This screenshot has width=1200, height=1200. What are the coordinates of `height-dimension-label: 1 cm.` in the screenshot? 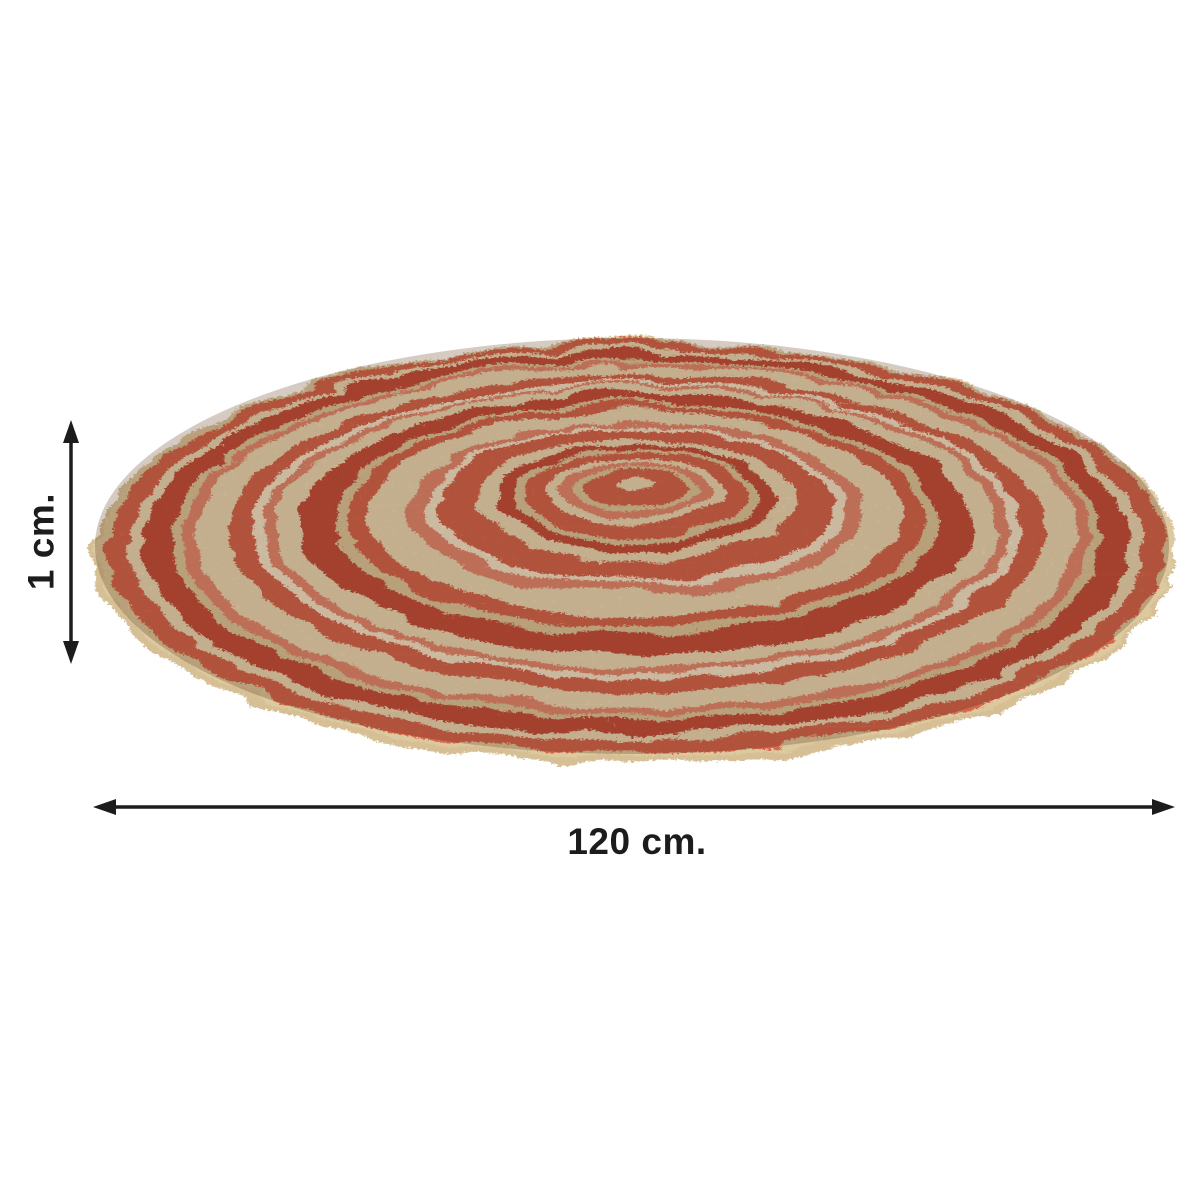 It's located at (41, 541).